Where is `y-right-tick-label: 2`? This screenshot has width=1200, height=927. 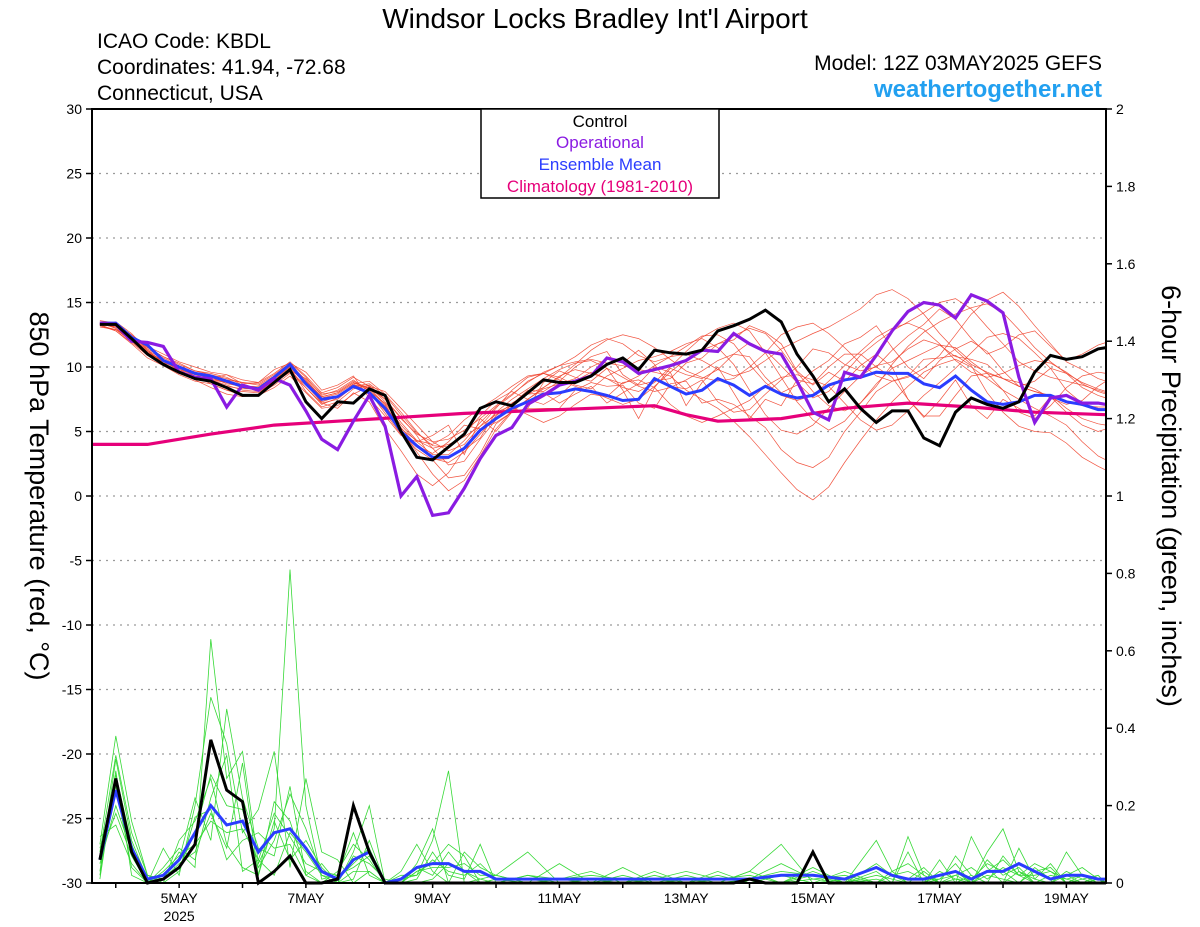 y-right-tick-label: 2 is located at coordinates (1120, 109).